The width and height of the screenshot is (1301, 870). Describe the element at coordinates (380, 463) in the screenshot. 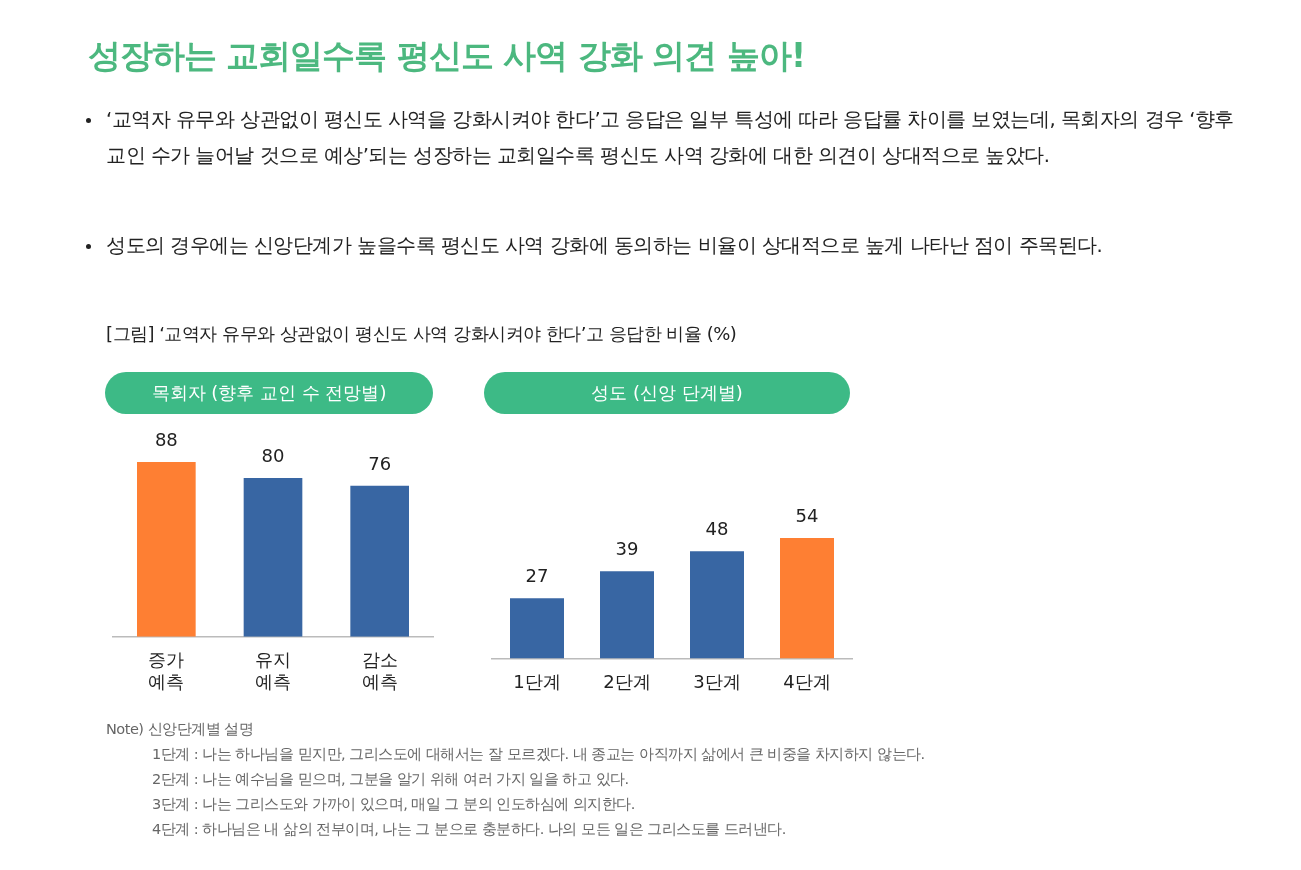

I see `data-label: 76` at that location.